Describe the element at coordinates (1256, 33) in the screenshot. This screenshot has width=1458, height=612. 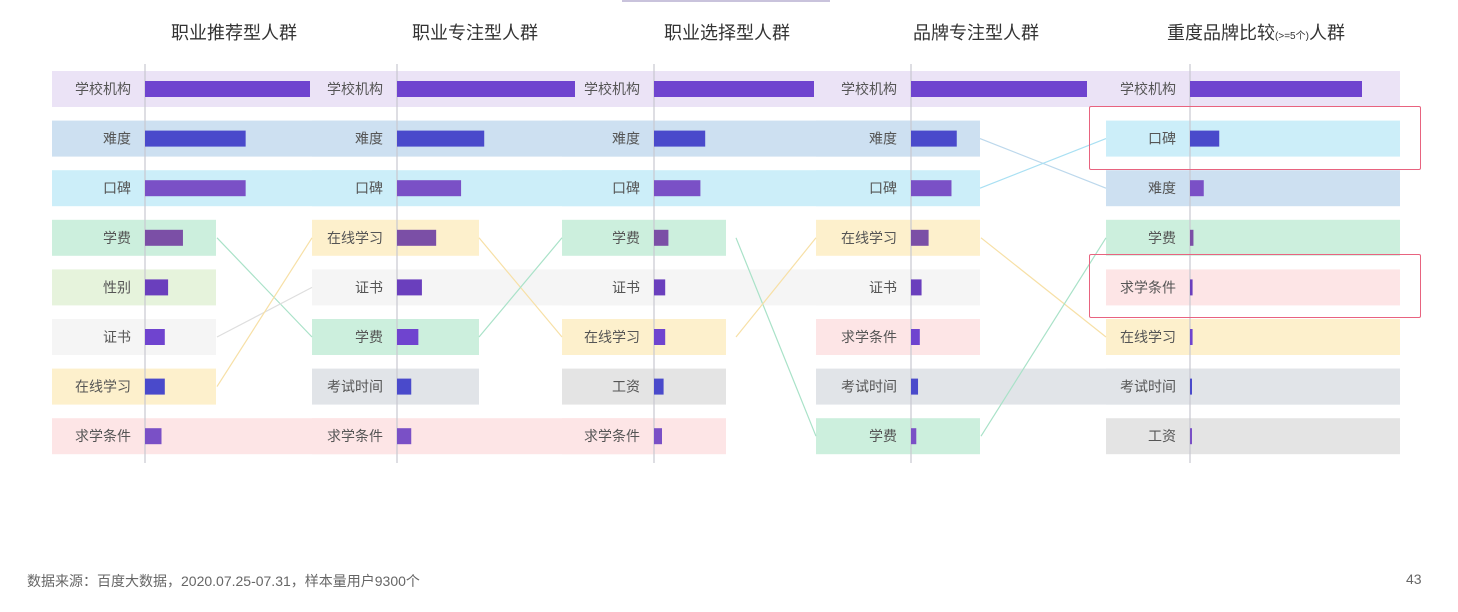
I see `column-title-5: 重度品牌比较(>=5个)人群` at that location.